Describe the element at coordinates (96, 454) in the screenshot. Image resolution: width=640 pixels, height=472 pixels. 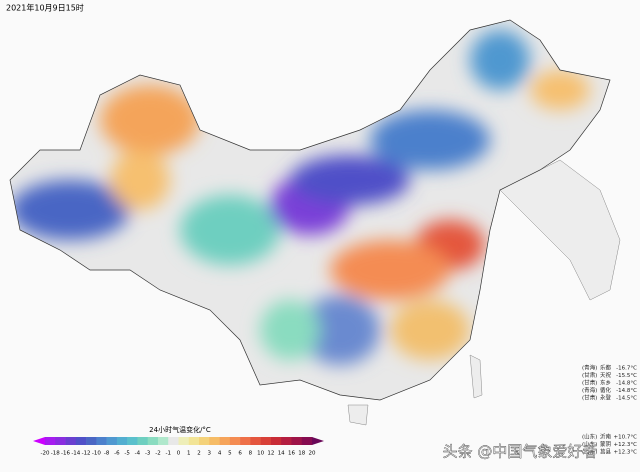
I see `colorbar-tick-label: -10` at that location.